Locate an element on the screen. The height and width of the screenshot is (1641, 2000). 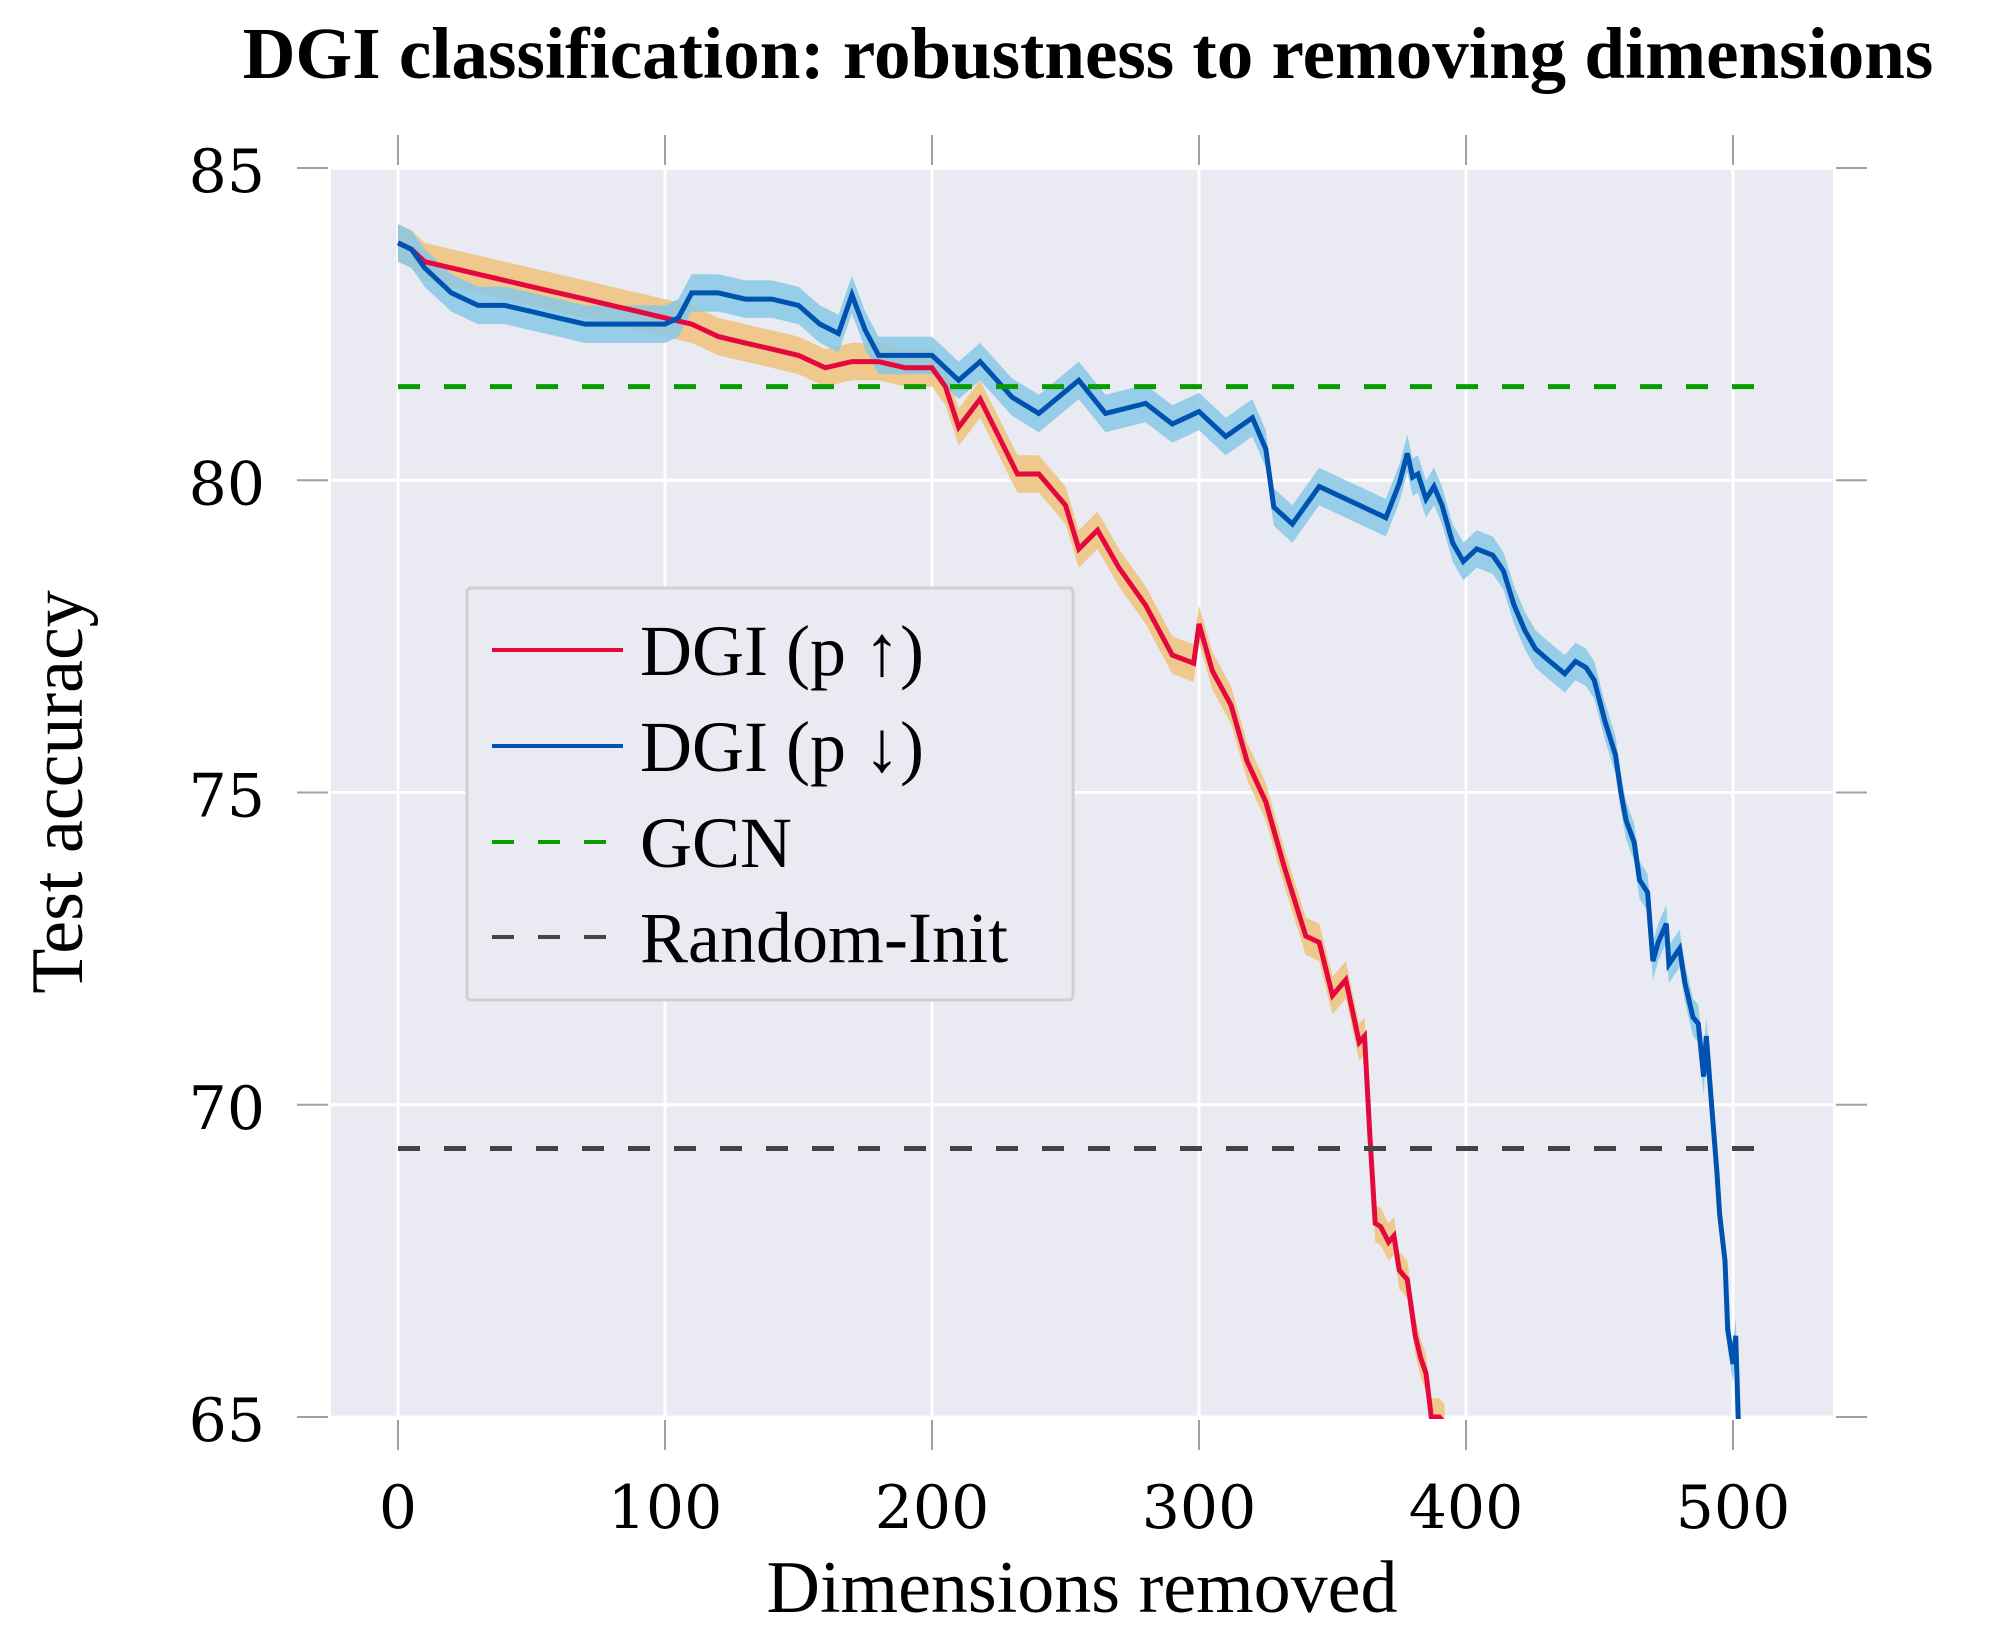
legend-label: GCN is located at coordinates (716, 843).